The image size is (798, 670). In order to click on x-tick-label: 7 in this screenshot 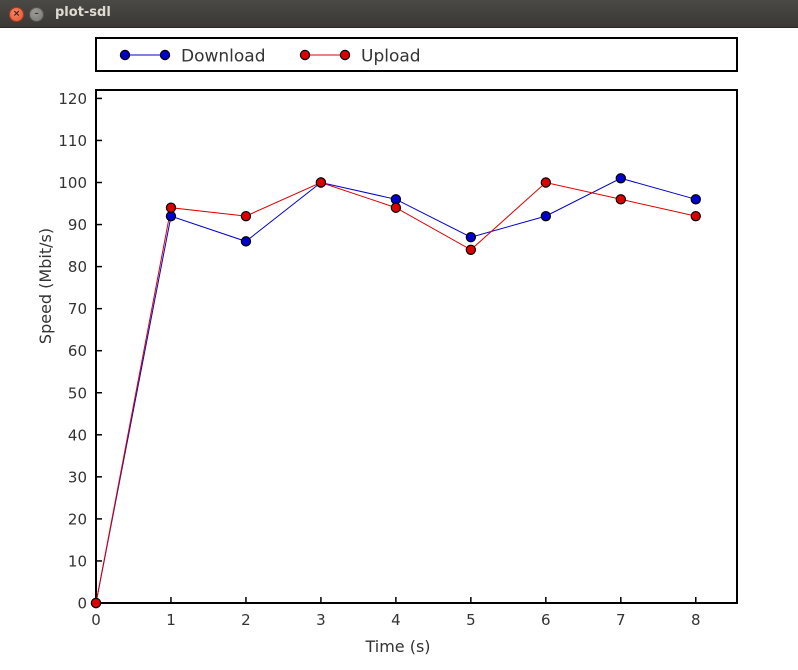, I will do `click(621, 620)`.